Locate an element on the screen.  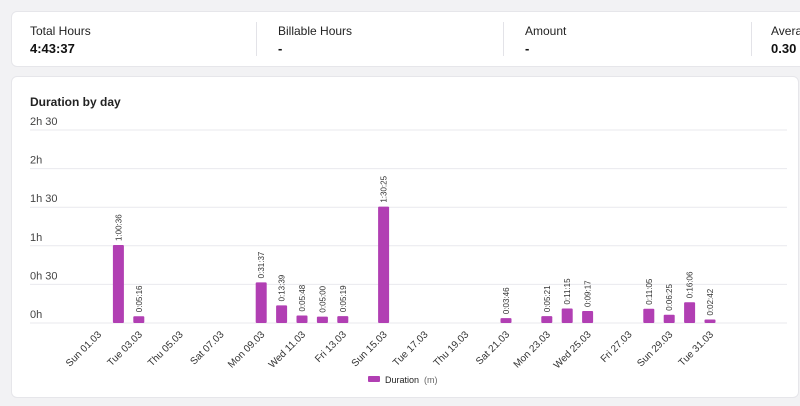
chart-title: Duration by day is located at coordinates (75, 102).